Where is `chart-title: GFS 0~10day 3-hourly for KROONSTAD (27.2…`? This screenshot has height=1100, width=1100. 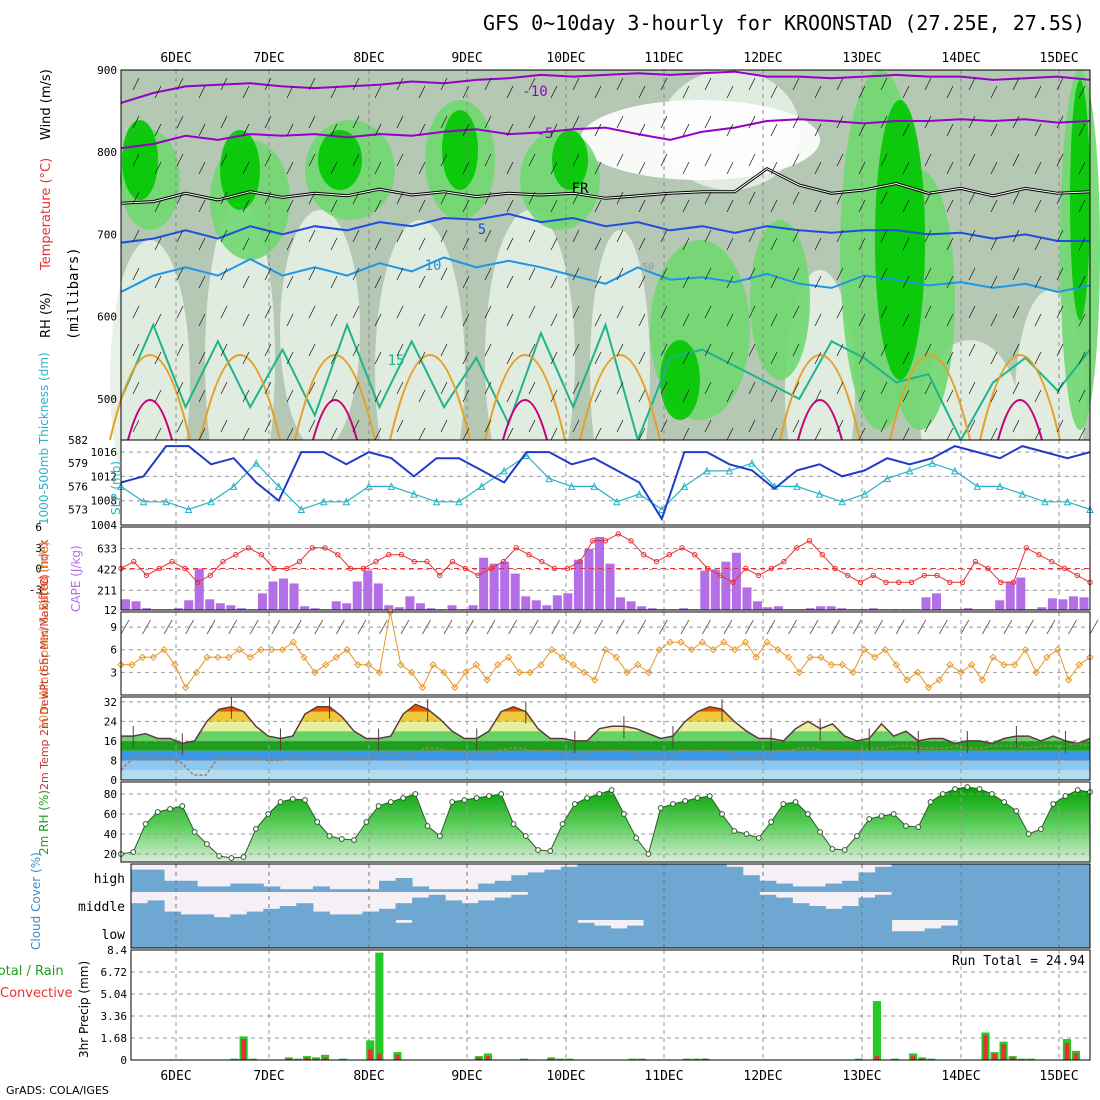
chart-title: GFS 0~10day 3-hourly for KROONSTAD (27.2… is located at coordinates (784, 23).